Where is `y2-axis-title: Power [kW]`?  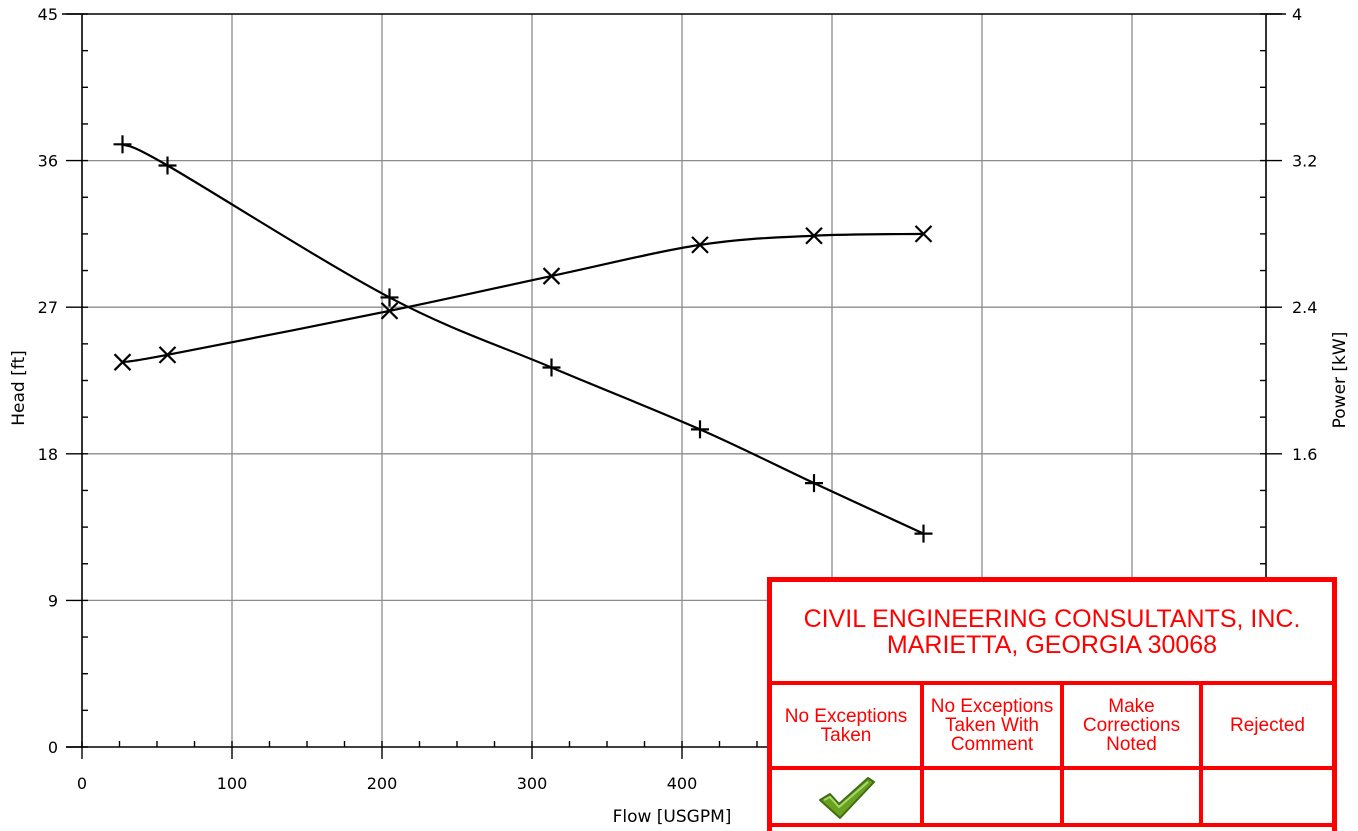 y2-axis-title: Power [kW] is located at coordinates (1340, 380).